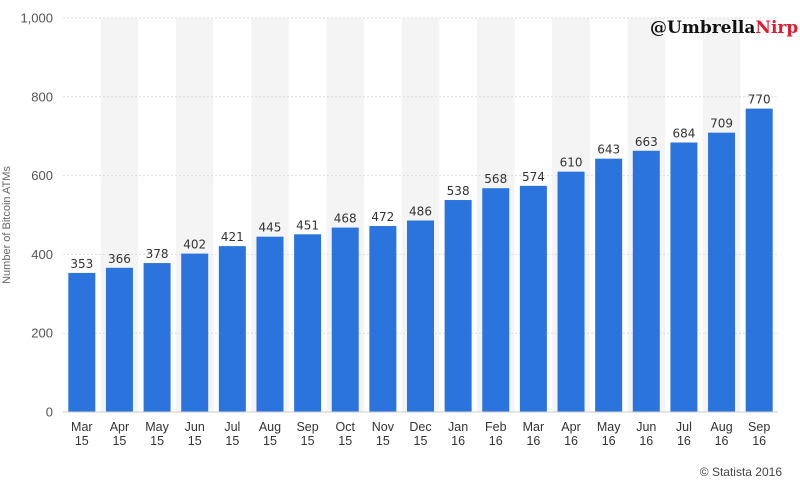 Image resolution: width=800 pixels, height=491 pixels. I want to click on x-tick-label-month: Nov, so click(383, 427).